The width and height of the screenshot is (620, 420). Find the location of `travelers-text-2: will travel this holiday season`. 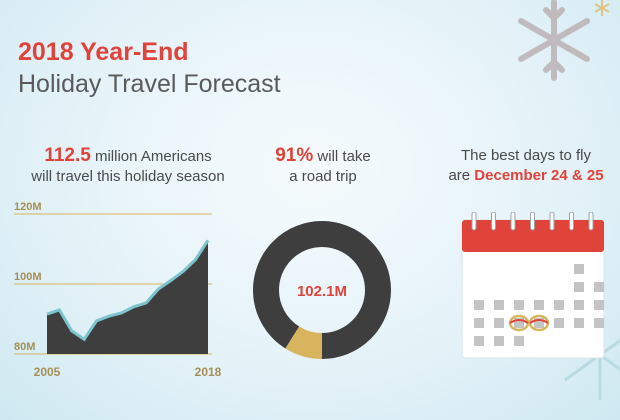

travelers-text-2: will travel this holiday season is located at coordinates (128, 176).